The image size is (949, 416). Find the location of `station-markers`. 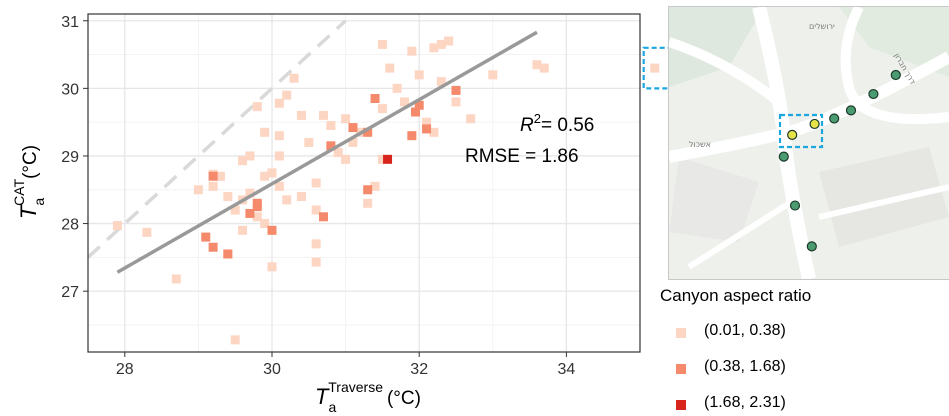

station-markers is located at coordinates (839, 160).